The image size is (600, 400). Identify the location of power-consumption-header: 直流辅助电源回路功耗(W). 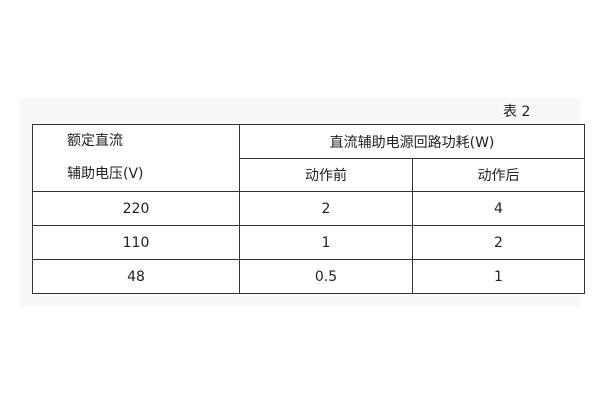
(412, 141).